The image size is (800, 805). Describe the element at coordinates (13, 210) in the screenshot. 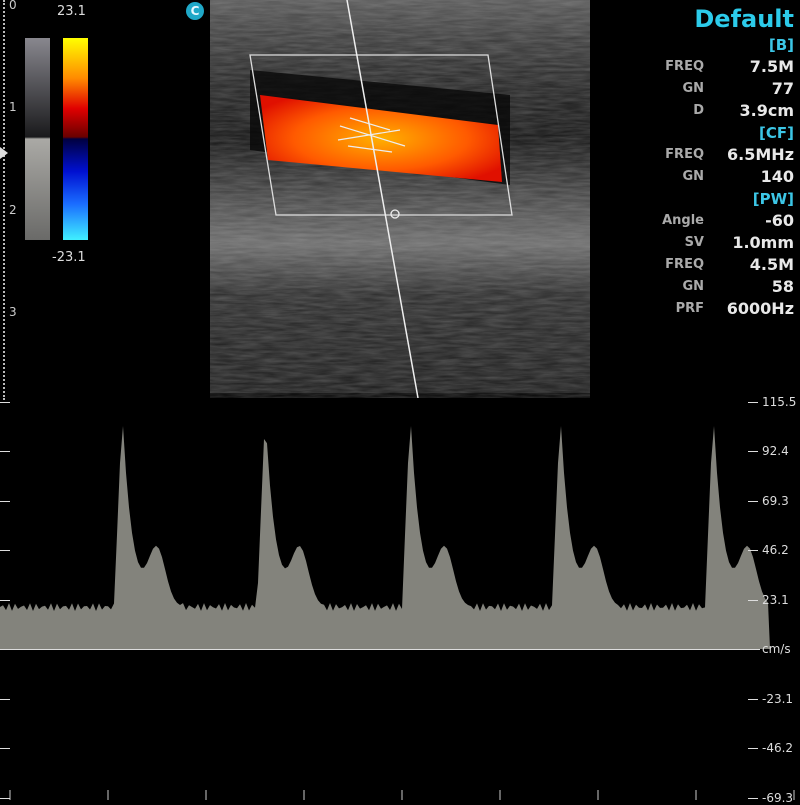

I see `depth-label: 2` at that location.